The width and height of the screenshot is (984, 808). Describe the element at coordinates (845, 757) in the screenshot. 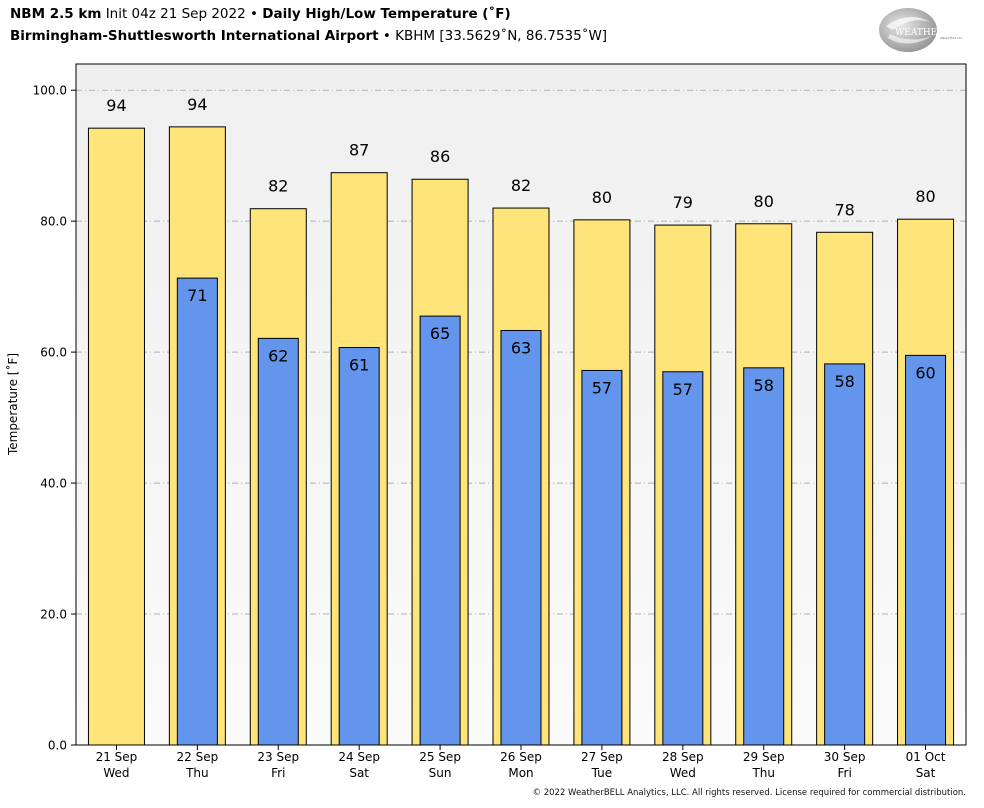

I see `x-tick-label-date: 30 Sep` at that location.